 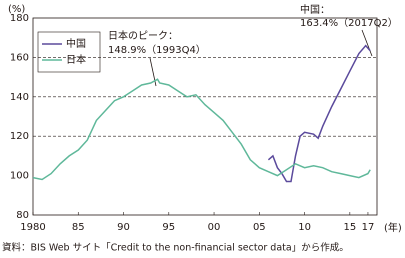 What do you see at coordinates (22, 215) in the screenshot?
I see `y-tick-label: 80` at bounding box center [22, 215].